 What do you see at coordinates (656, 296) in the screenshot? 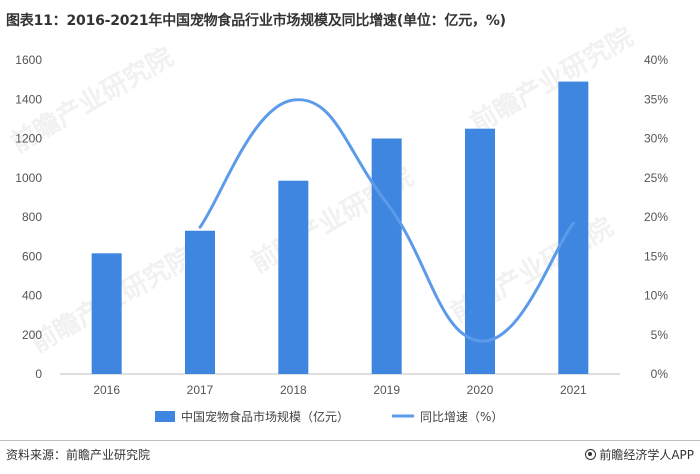
I see `y-right-tick-label: 10%` at bounding box center [656, 296].